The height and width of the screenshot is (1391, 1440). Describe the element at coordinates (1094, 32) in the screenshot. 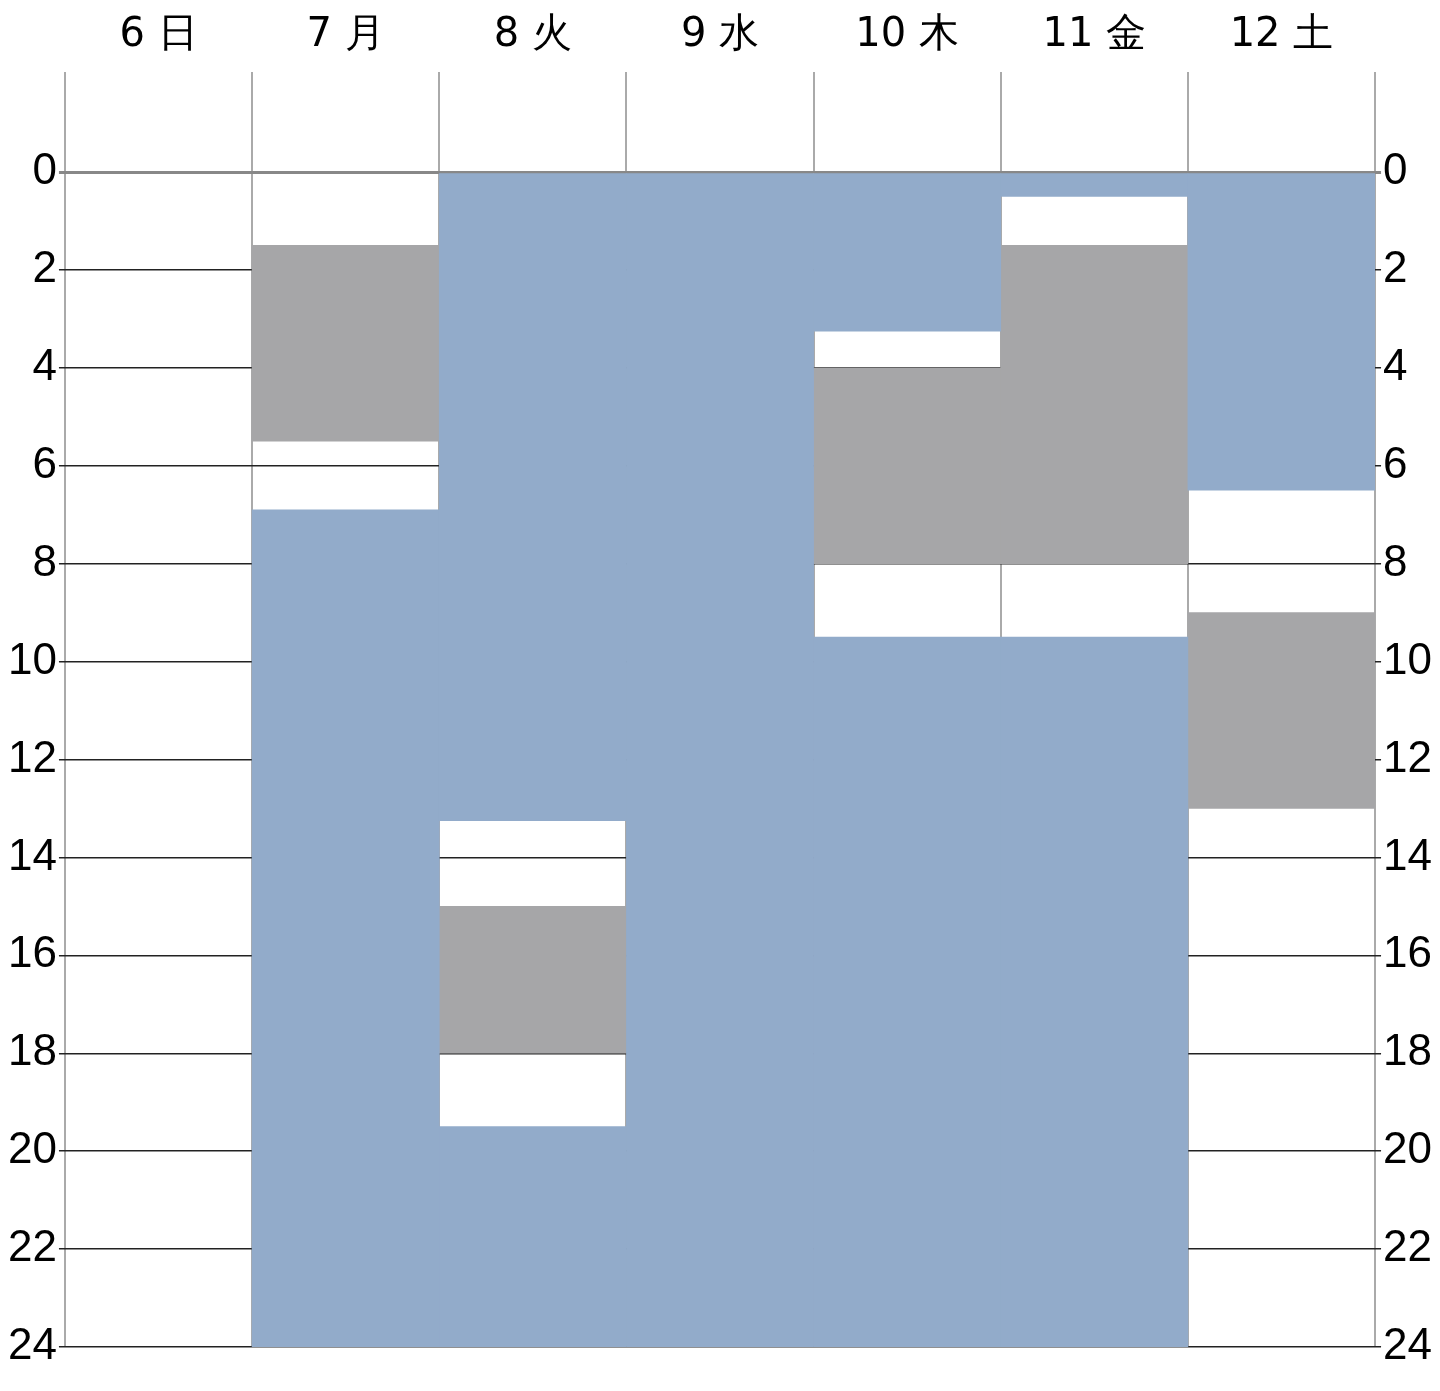

I see `x-tick-label: 11 金` at that location.